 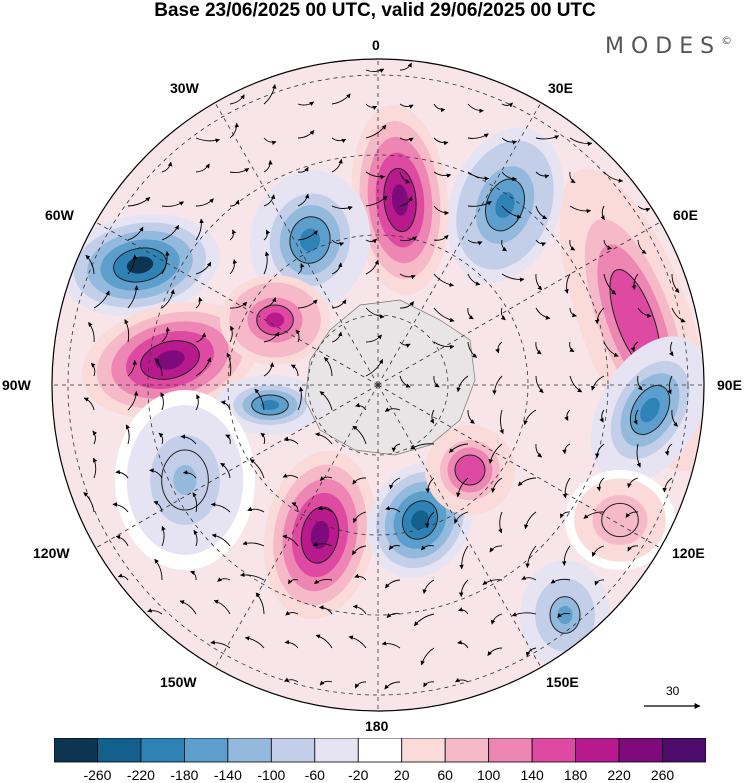 I want to click on copyright-mark: ©, so click(x=727, y=40).